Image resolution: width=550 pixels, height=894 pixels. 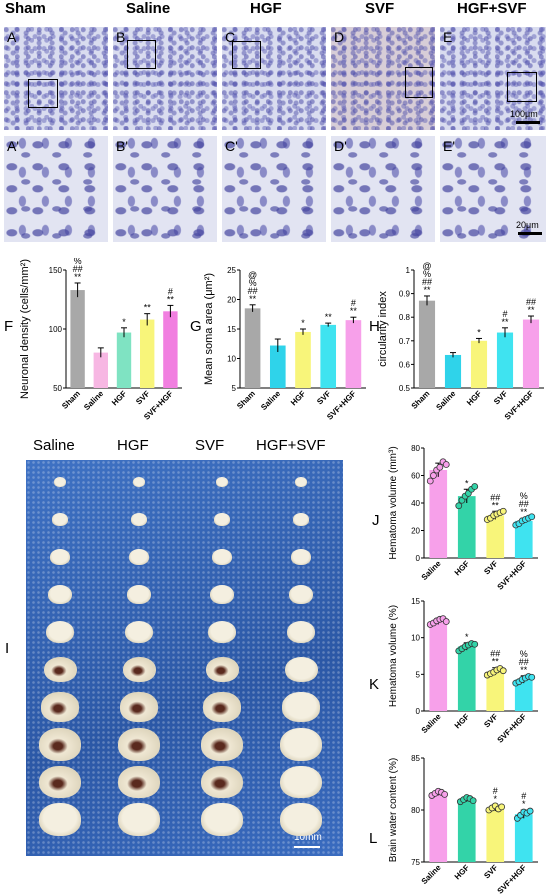 What do you see at coordinates (122, 146) in the screenshot?
I see `tile-label: B'` at bounding box center [122, 146].